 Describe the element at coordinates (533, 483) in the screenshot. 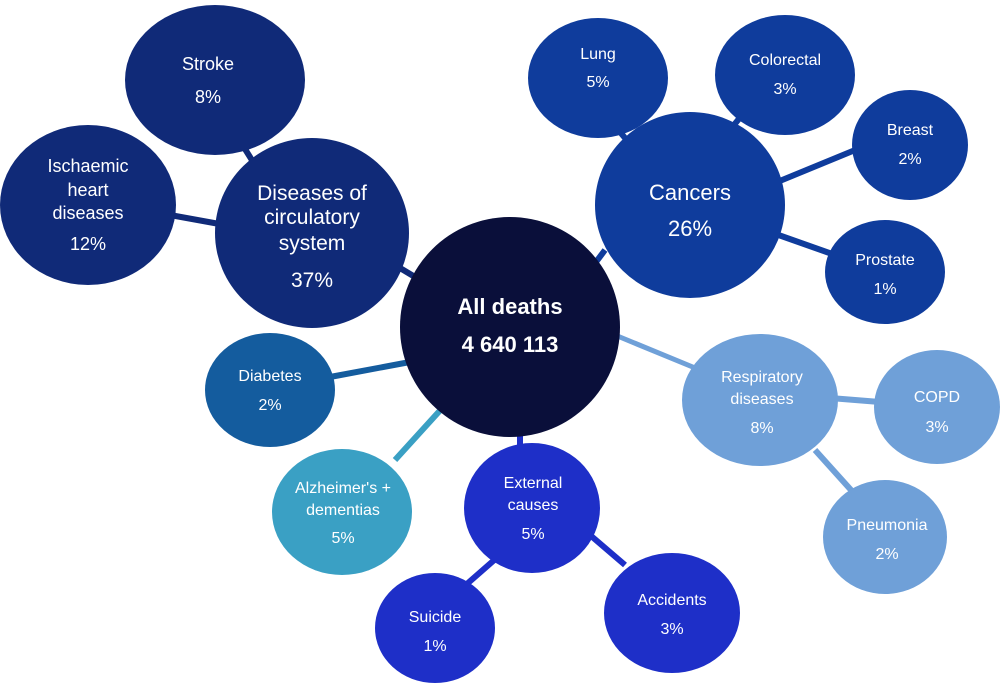

I see `label-external-1: External` at that location.